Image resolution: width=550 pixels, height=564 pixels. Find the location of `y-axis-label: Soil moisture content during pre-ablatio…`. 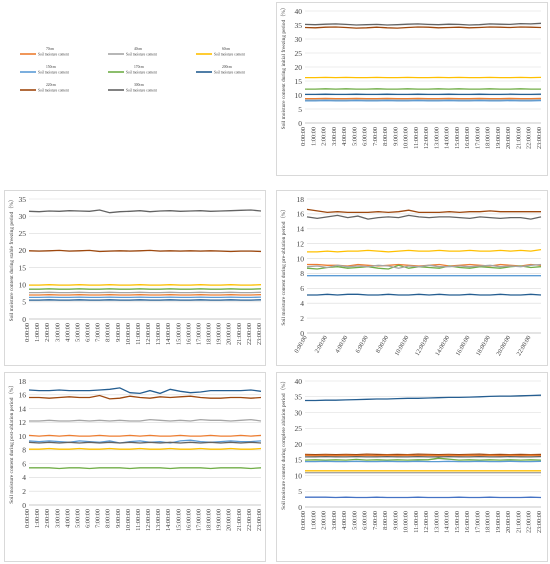

y-axis-label: Soil moisture content during pre-ablatio… is located at coordinates (283, 265).